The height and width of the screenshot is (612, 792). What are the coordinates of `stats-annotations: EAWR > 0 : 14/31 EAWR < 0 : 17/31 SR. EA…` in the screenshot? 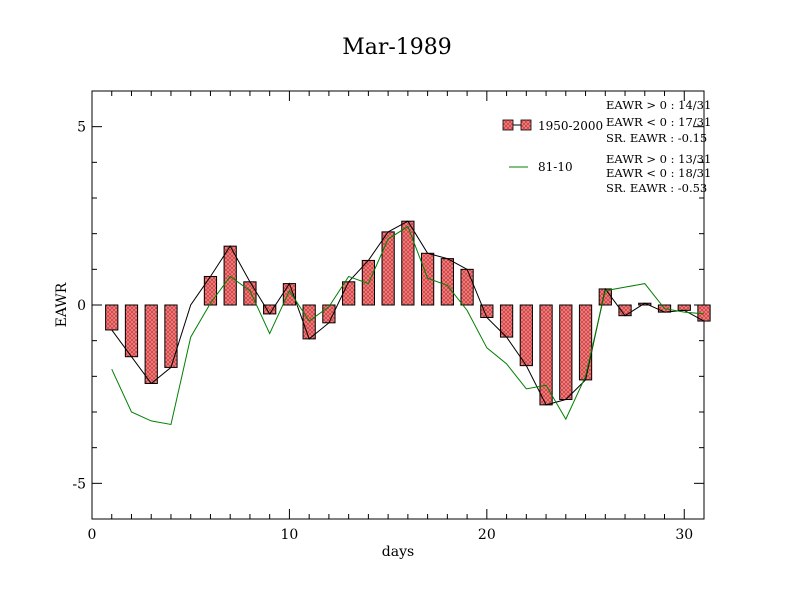 It's located at (658, 146).